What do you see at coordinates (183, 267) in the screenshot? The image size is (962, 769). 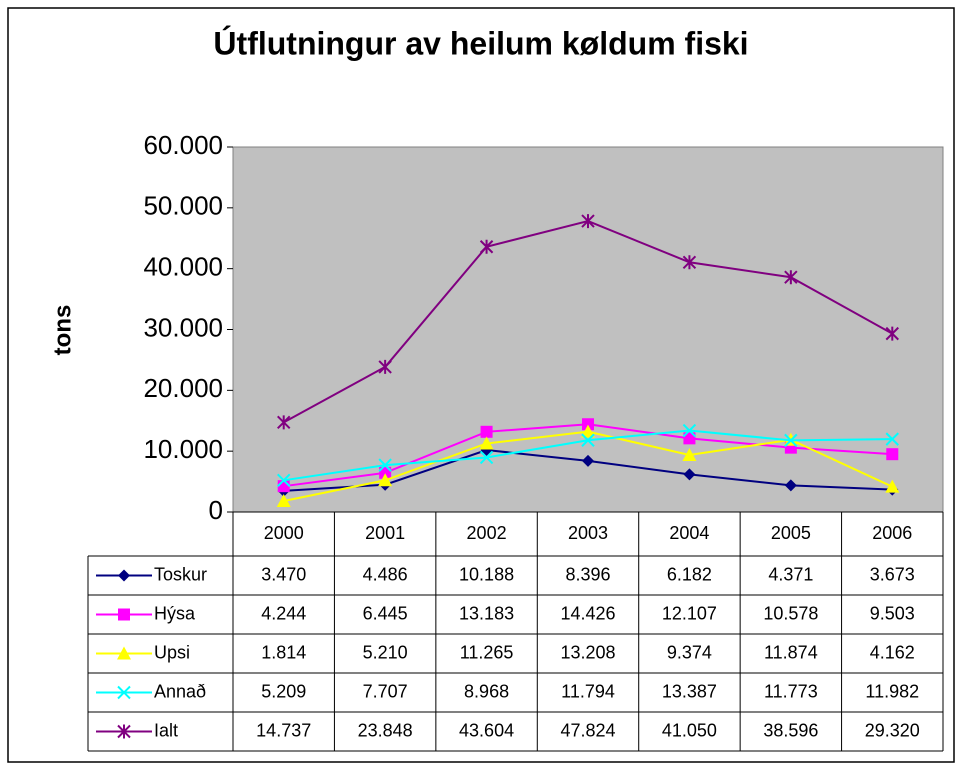 I see `y-tick-label: 40.000` at bounding box center [183, 267].